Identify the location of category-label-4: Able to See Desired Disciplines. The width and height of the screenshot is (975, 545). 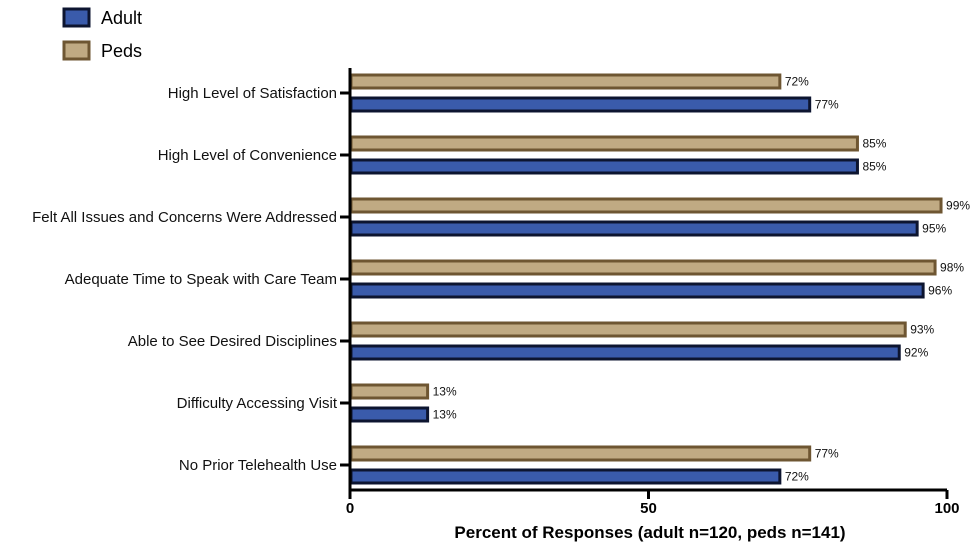
(232, 341).